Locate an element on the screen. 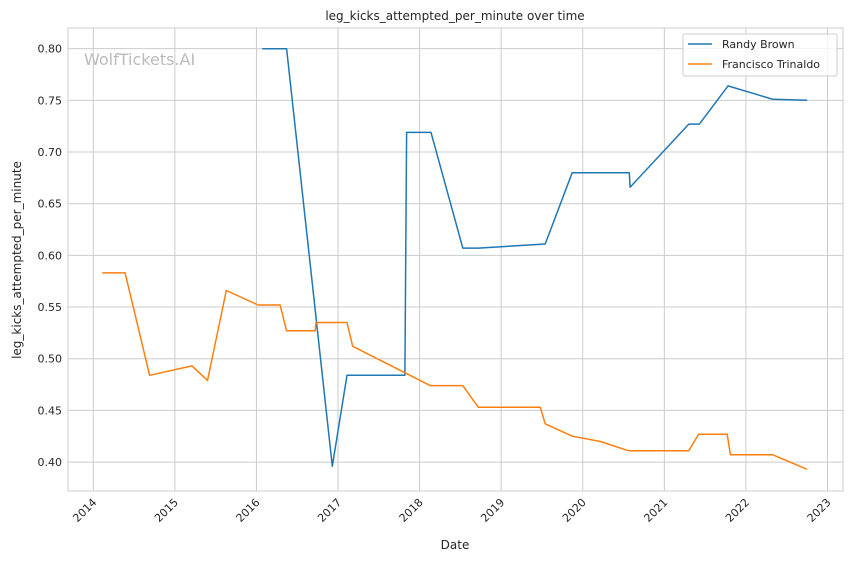  x-tick-label: 2015 is located at coordinates (166, 510).